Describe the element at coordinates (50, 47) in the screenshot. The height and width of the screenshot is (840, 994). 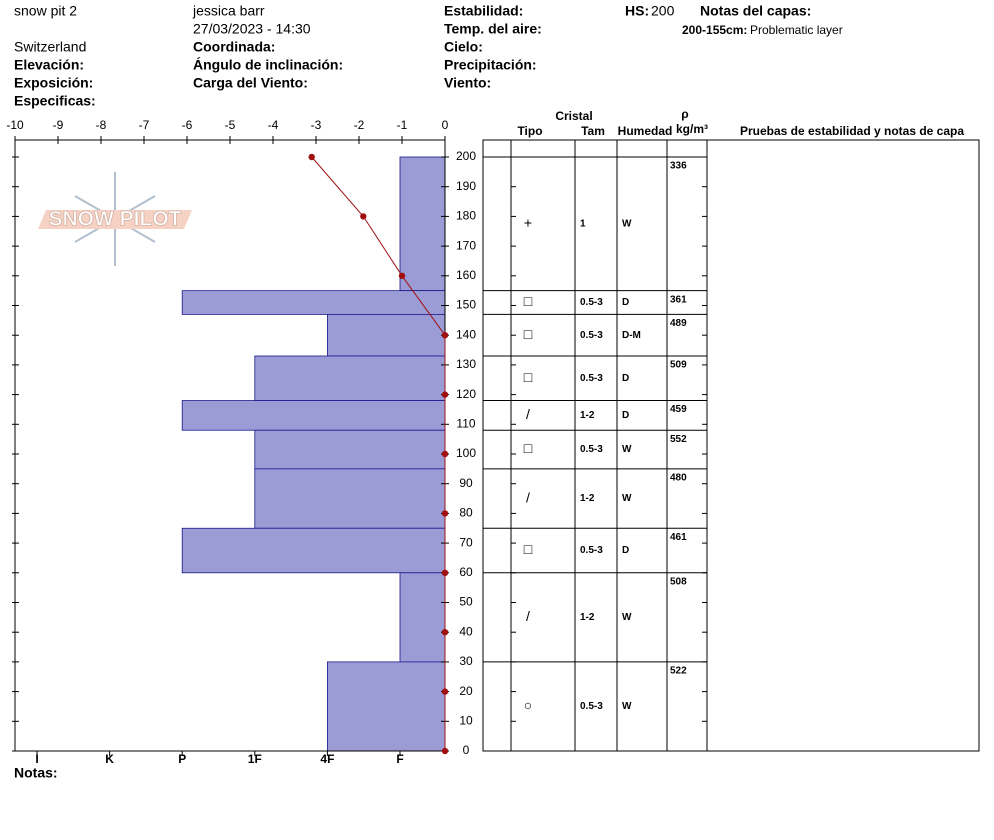
I see `location: Switzerland` at that location.